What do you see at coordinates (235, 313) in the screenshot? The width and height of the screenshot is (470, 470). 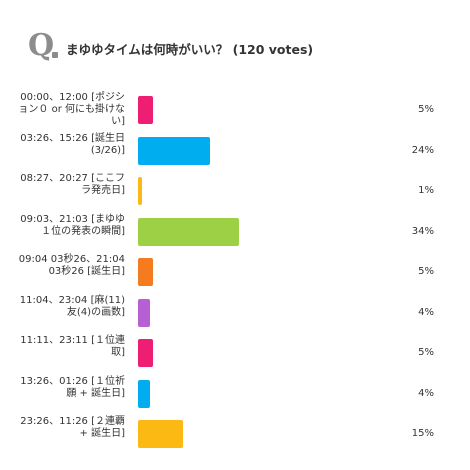 I see `poll-option-row: 11:04、23:04 [麻(11)友(4)の画数] 4%` at bounding box center [235, 313].